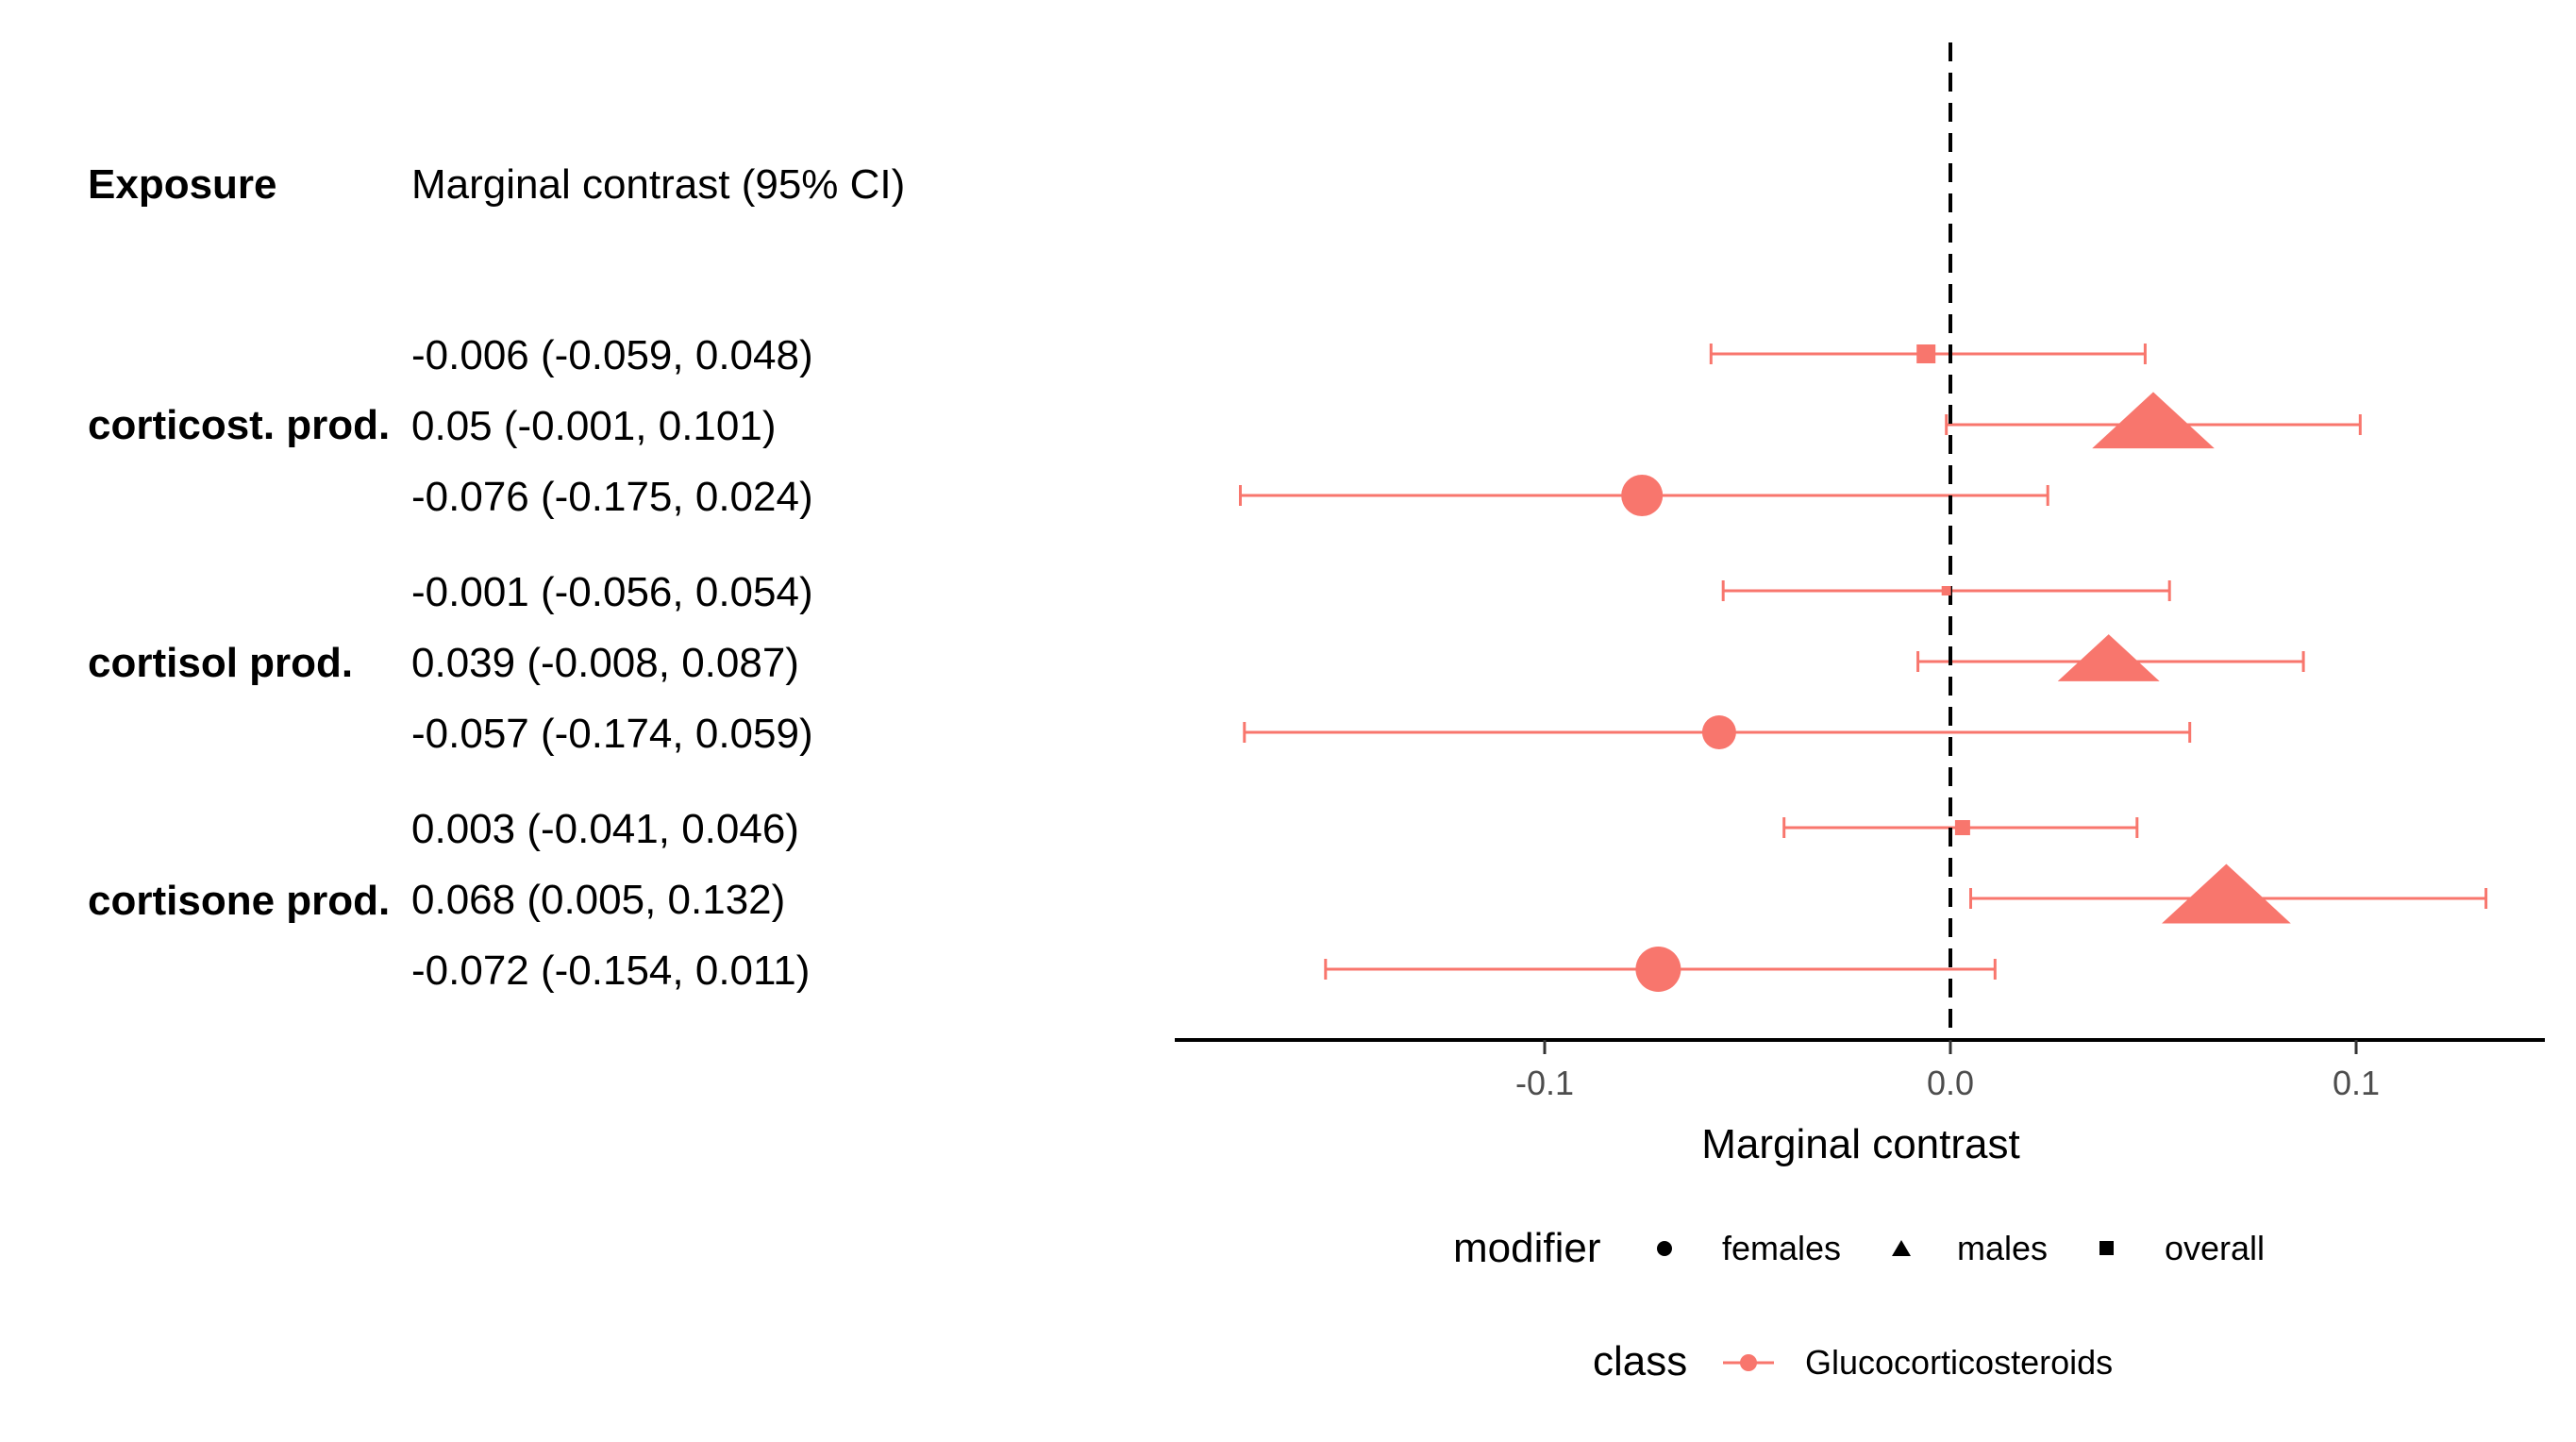 The height and width of the screenshot is (1442, 2576). Describe the element at coordinates (612, 355) in the screenshot. I see `ci-label: -0.006 (-0.059, 0.048)` at that location.